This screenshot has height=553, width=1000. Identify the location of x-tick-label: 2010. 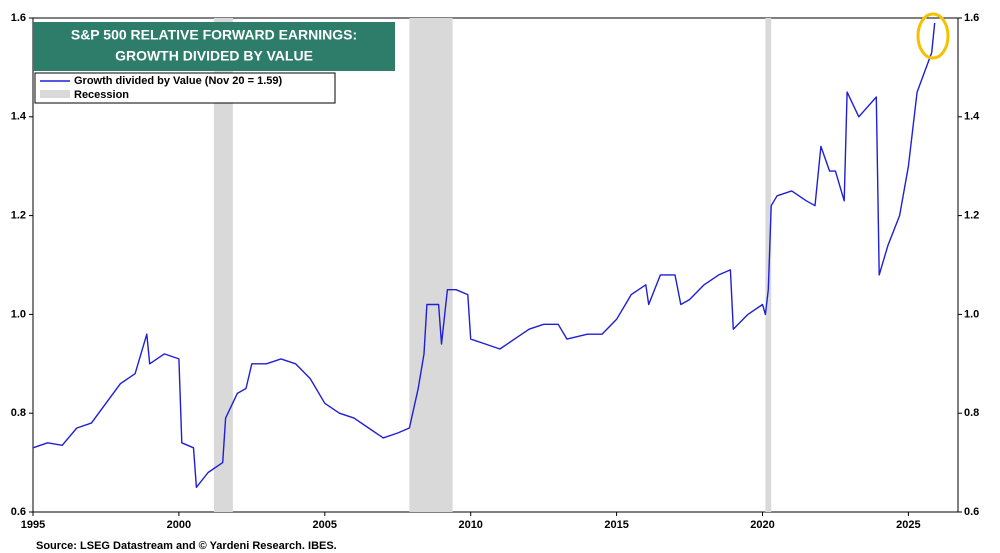
(470, 525).